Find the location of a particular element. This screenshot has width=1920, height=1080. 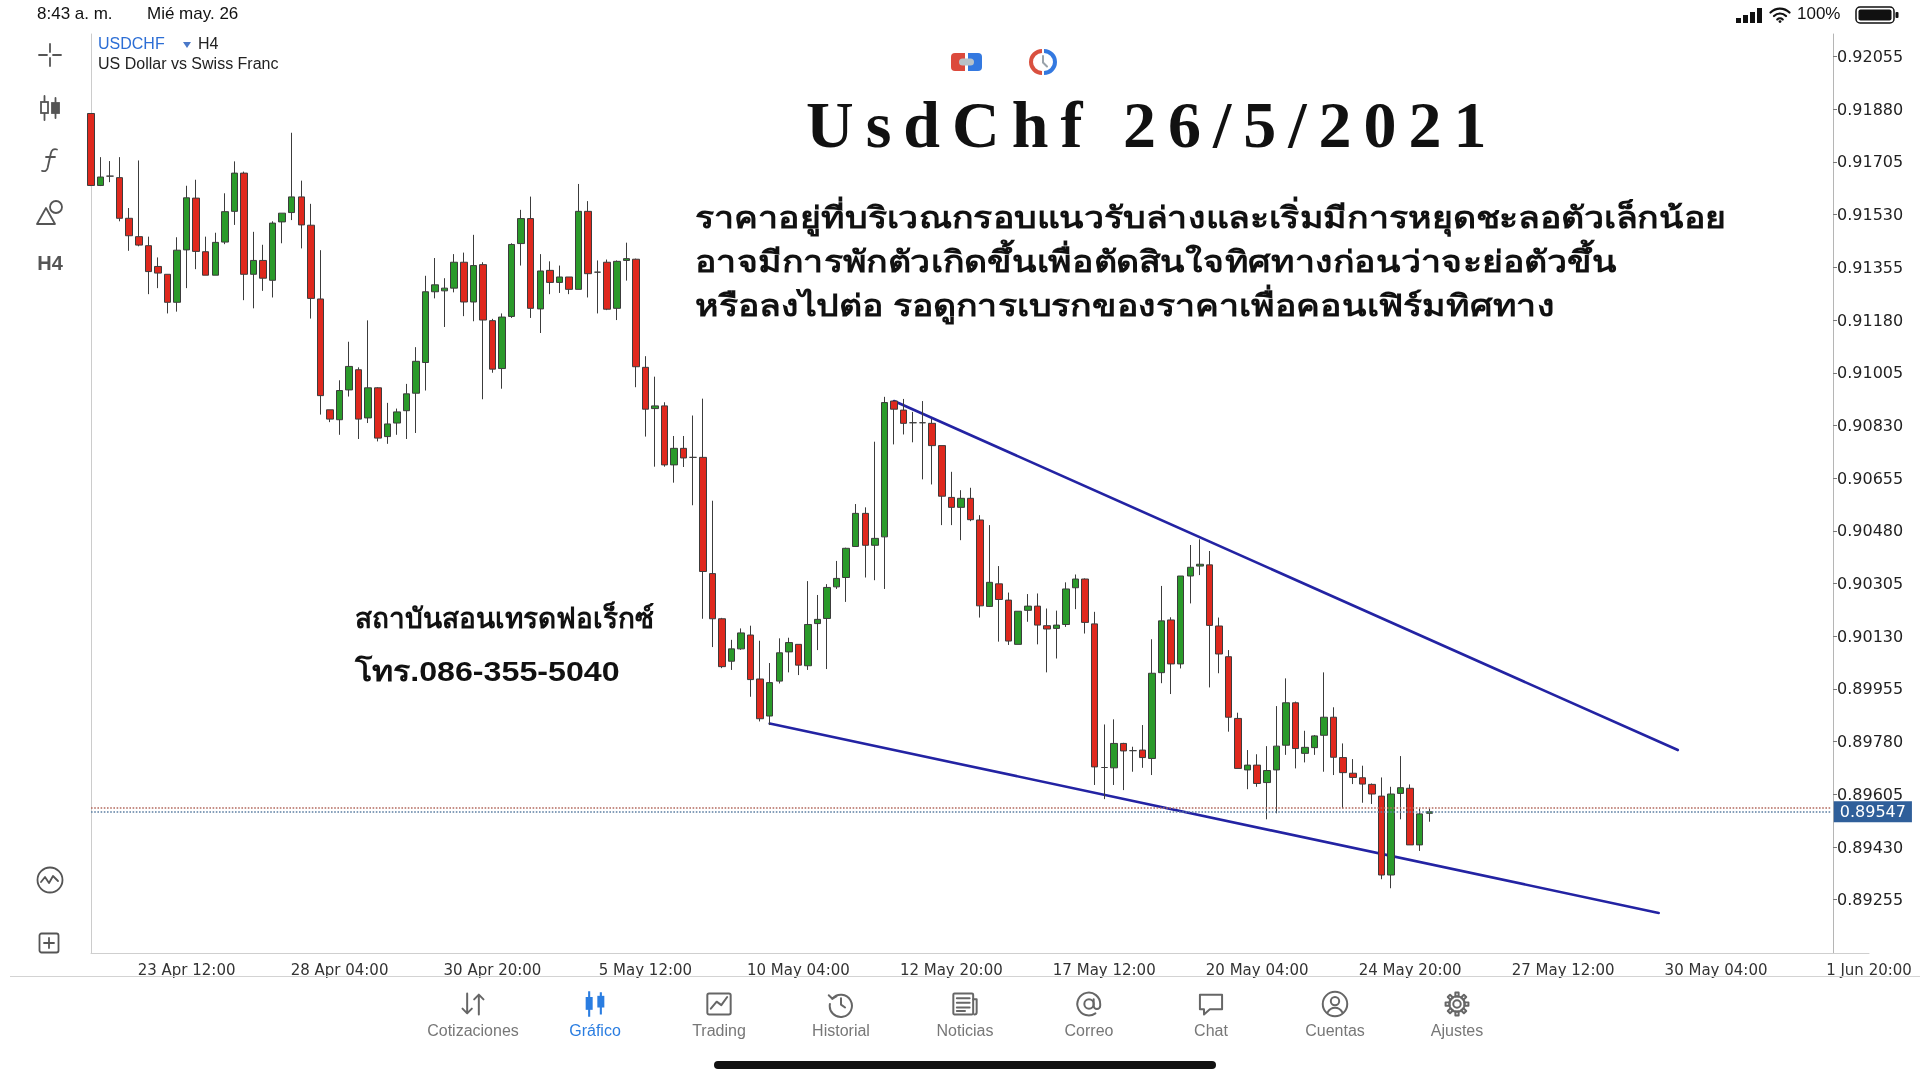

text: Gráfico is located at coordinates (595, 1031).